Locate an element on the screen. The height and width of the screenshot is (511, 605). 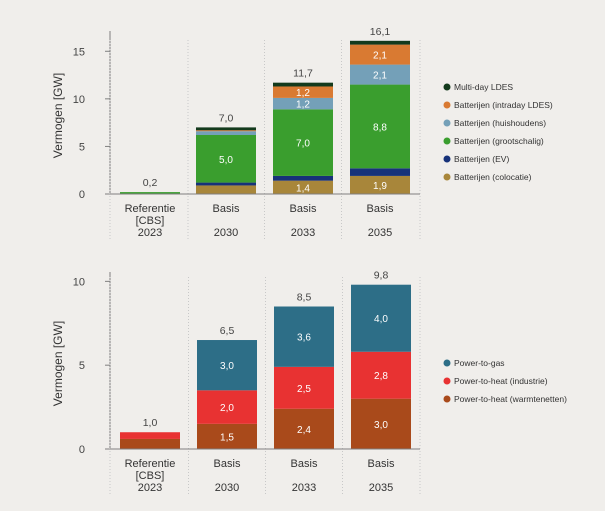
legend-label: Batterijen (huishoudens) is located at coordinates (500, 123).